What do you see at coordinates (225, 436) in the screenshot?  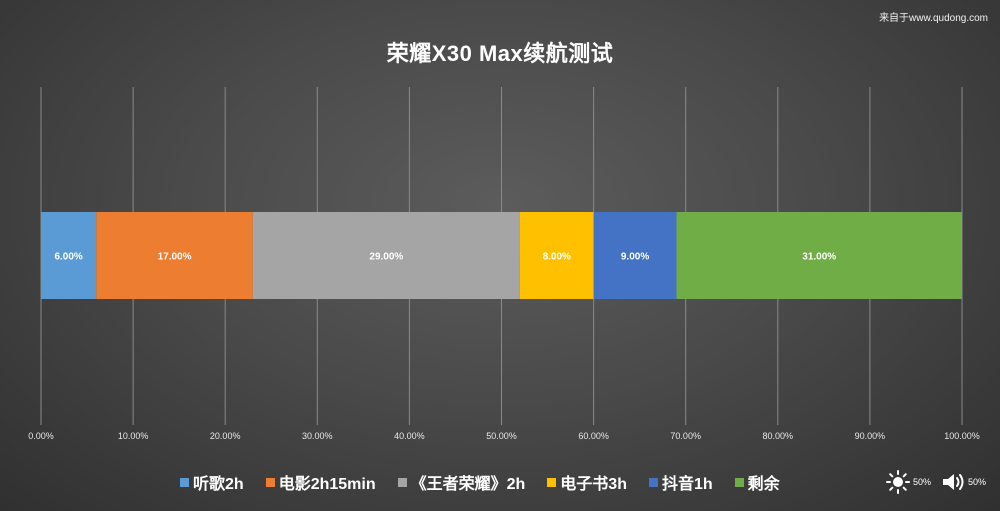 I see `x-tick-label: 20.00%` at bounding box center [225, 436].